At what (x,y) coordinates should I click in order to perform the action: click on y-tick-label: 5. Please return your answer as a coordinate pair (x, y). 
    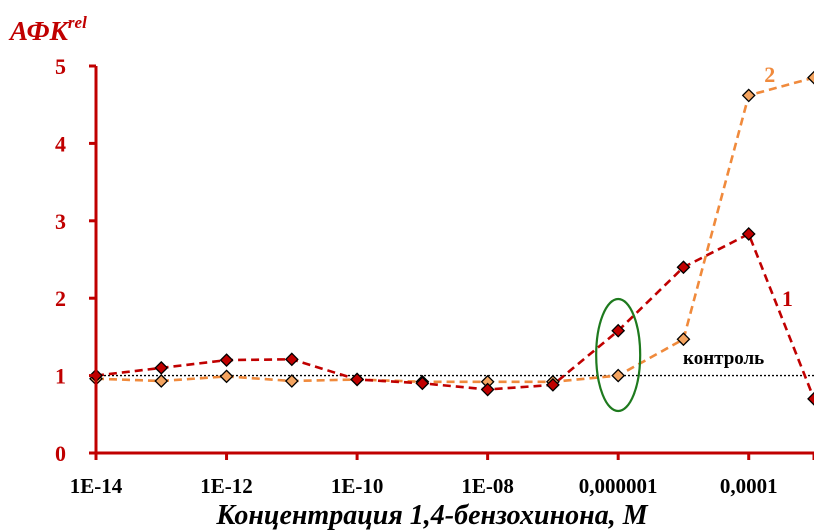
    Looking at the image, I should click on (60, 66).